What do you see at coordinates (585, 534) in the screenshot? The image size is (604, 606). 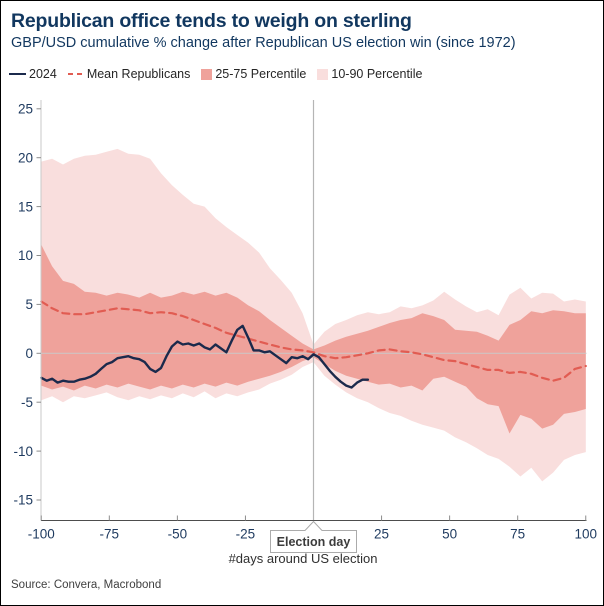 I see `x-tick-label: 100` at bounding box center [585, 534].